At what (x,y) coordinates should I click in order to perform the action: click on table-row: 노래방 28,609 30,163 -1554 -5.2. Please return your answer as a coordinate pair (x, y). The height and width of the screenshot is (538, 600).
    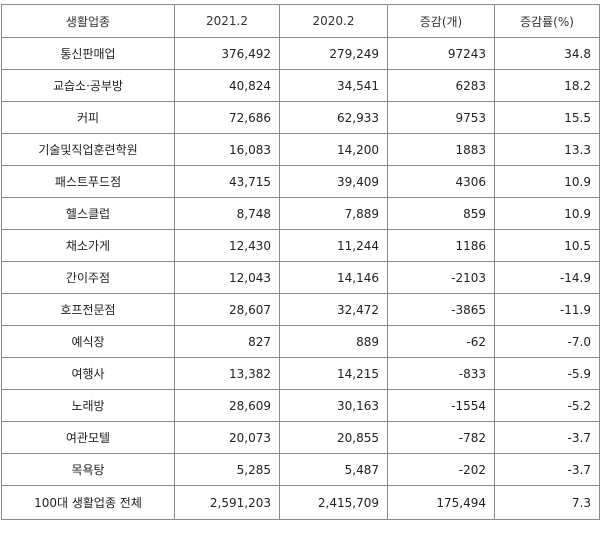
    Looking at the image, I should click on (300, 405).